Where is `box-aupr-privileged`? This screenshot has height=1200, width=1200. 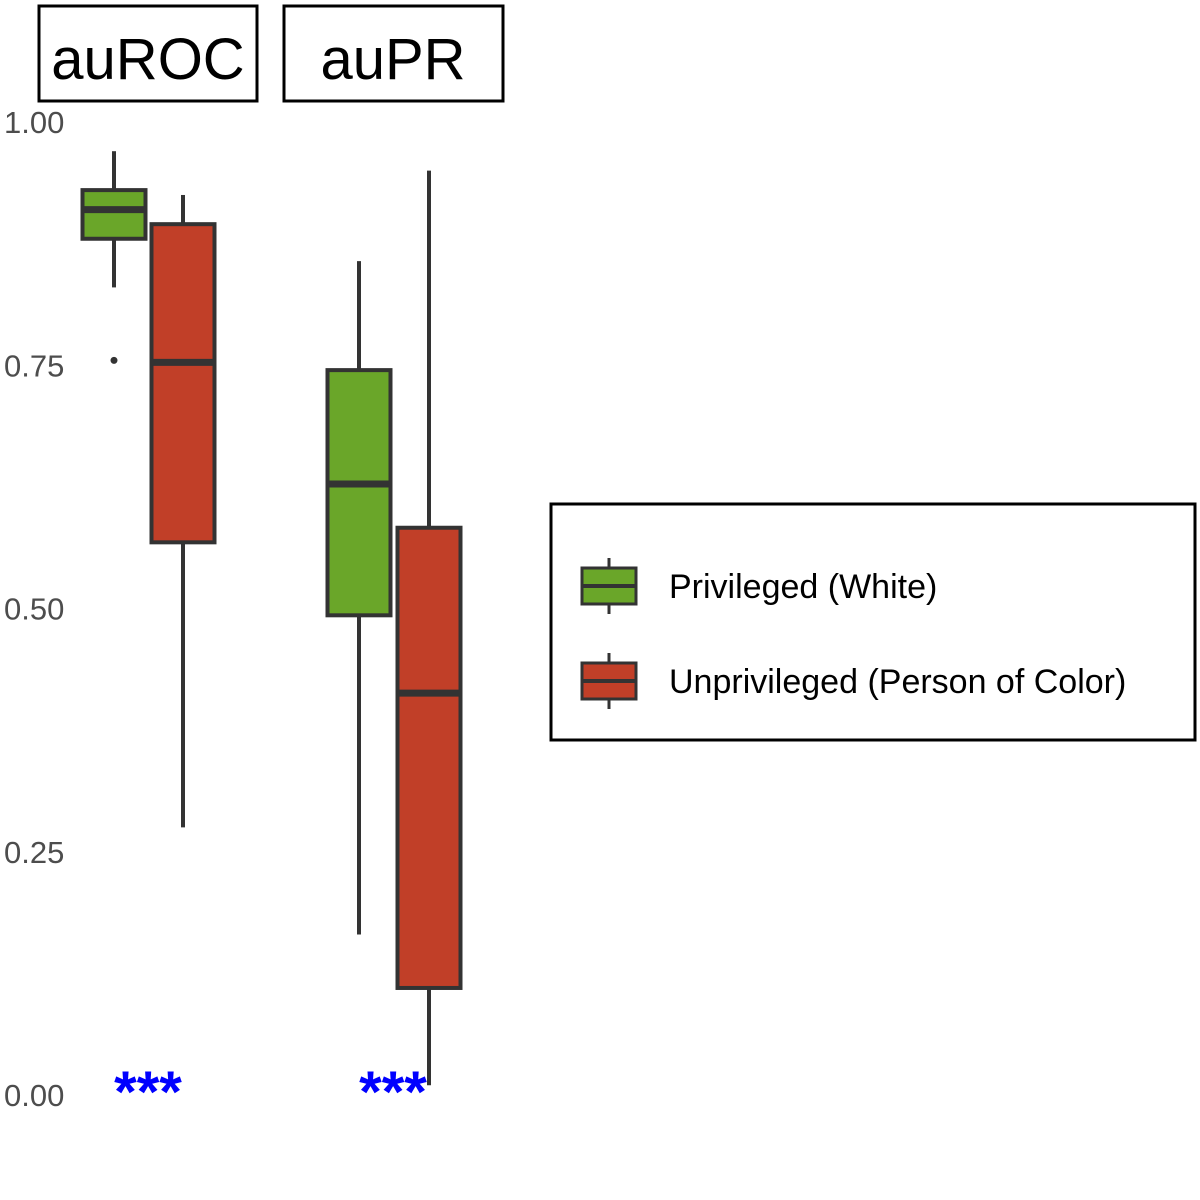 box-aupr-privileged is located at coordinates (359, 598).